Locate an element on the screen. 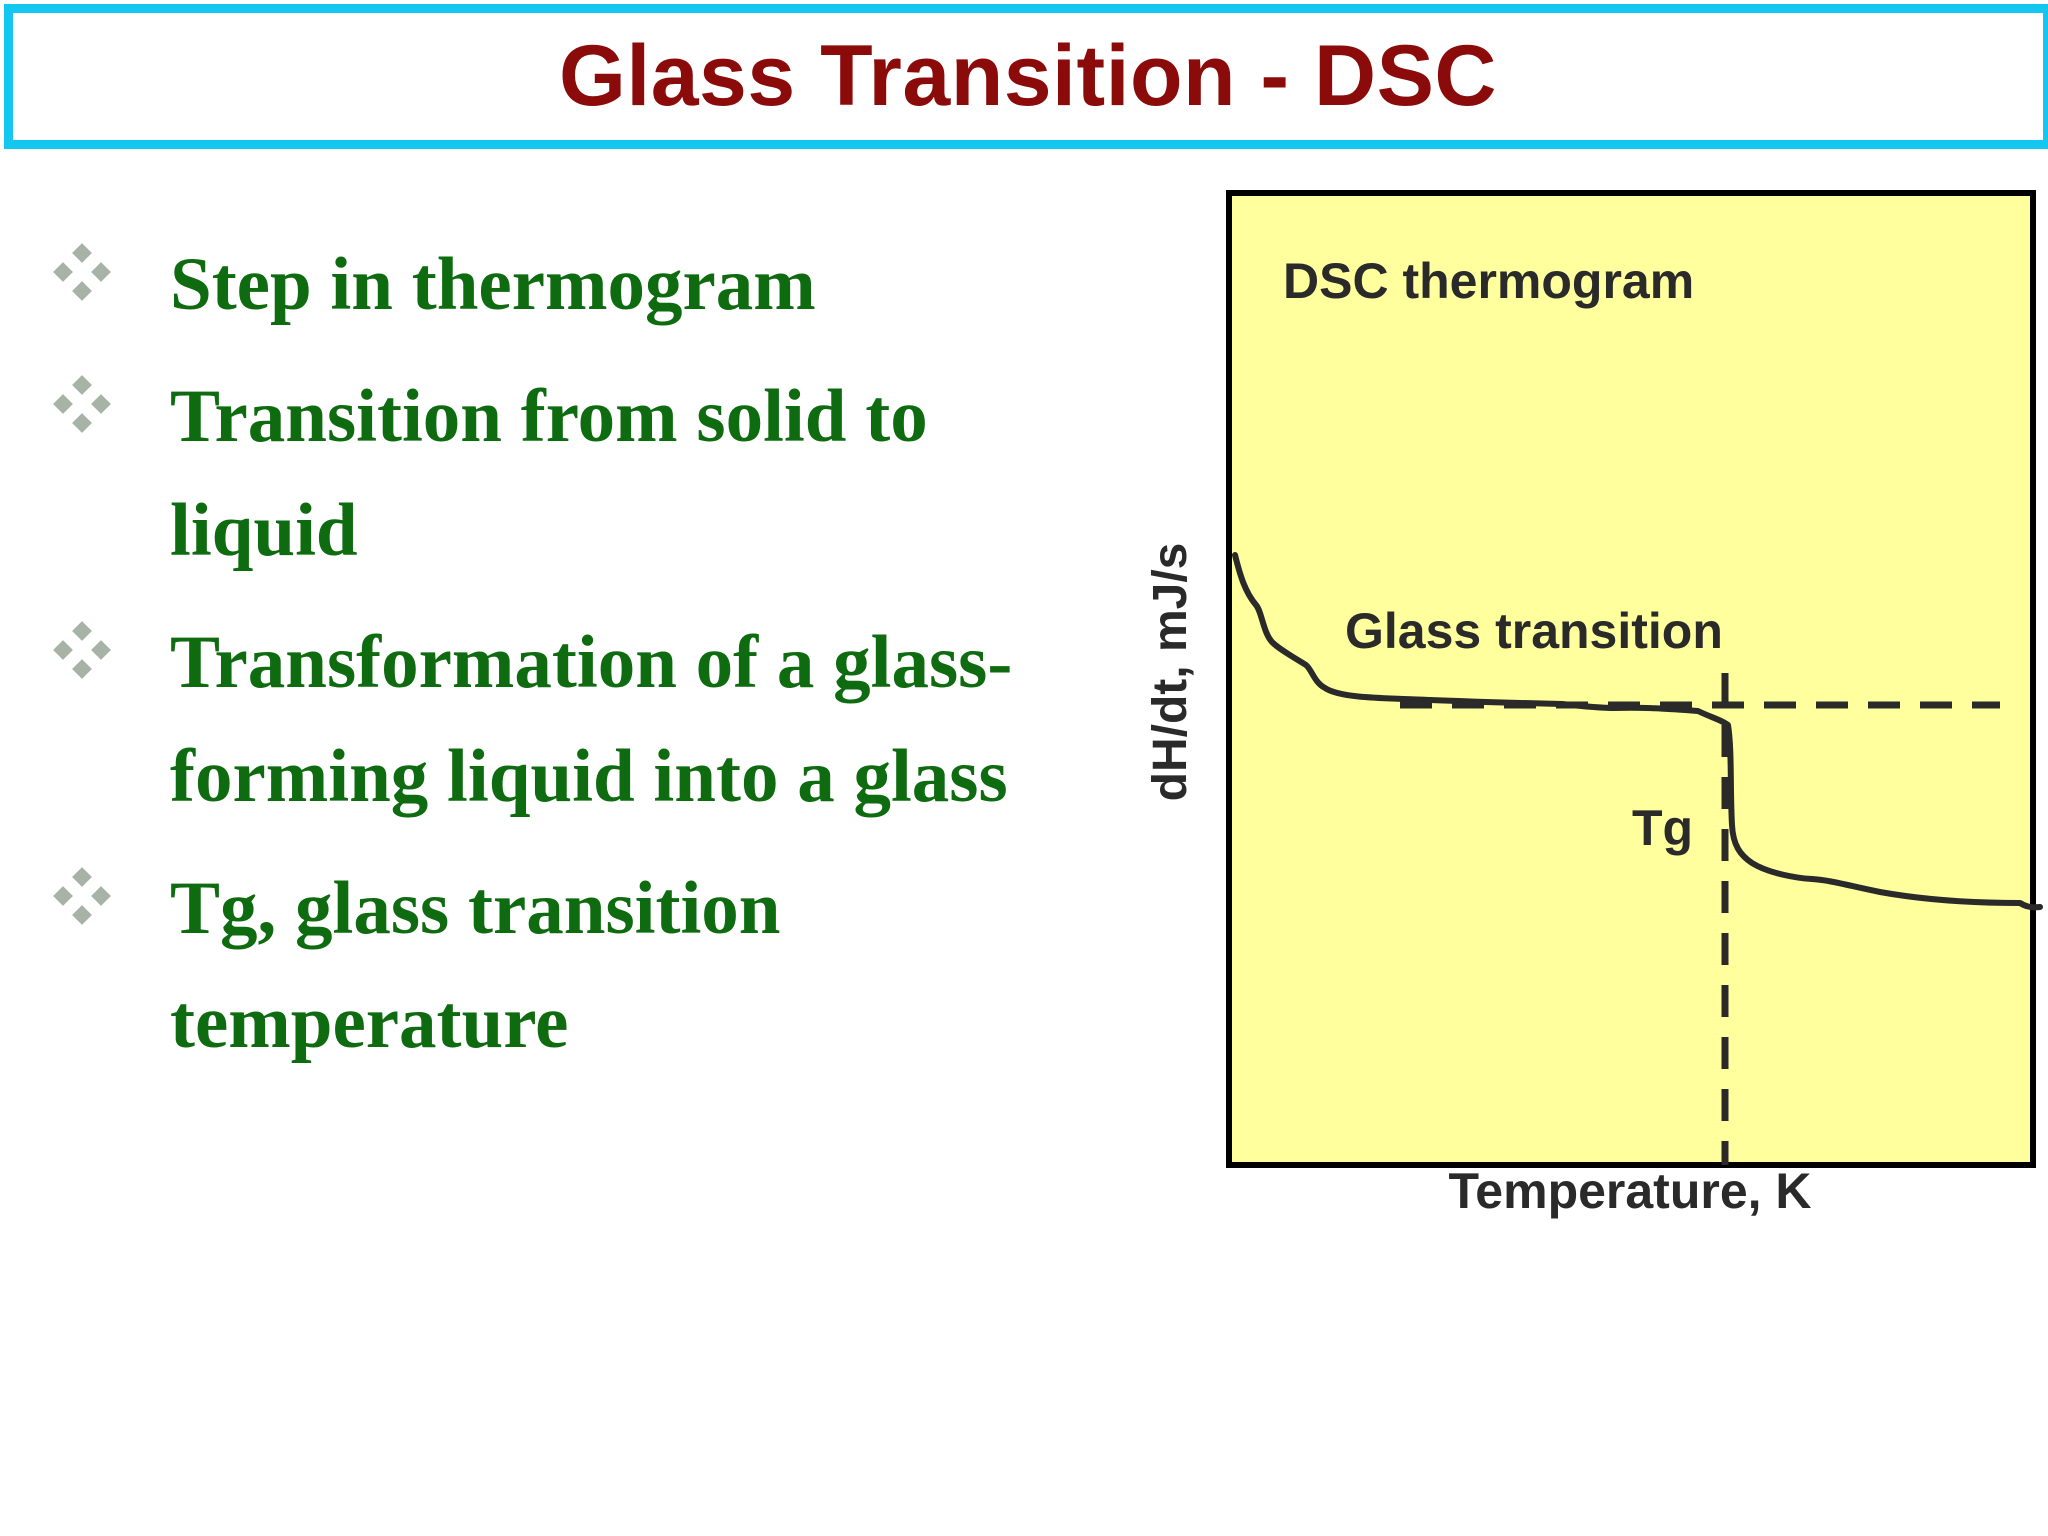  y-axis-label: dH/dt, mJ/s is located at coordinates (1170, 672).